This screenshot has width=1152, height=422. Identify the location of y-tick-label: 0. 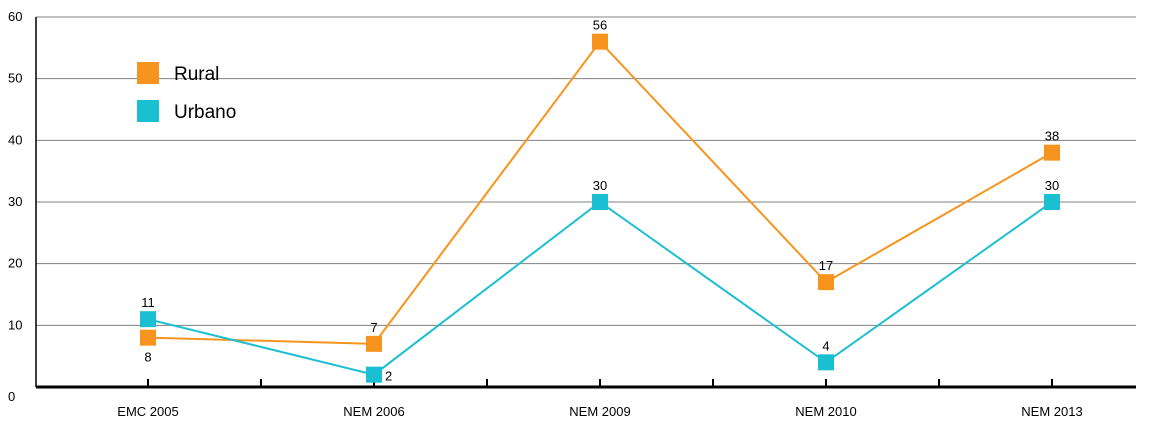
(11, 396).